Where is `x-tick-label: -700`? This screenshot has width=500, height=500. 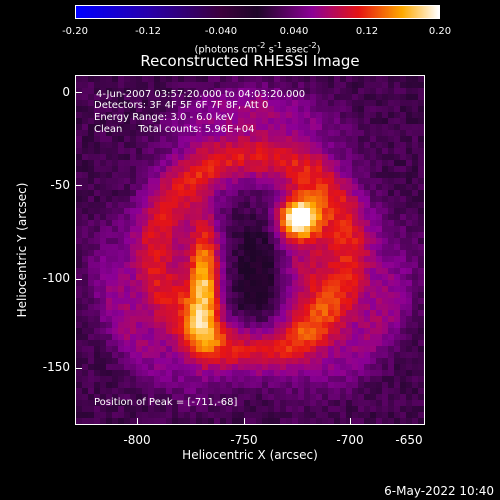 x-tick-label: -700 is located at coordinates (350, 440).